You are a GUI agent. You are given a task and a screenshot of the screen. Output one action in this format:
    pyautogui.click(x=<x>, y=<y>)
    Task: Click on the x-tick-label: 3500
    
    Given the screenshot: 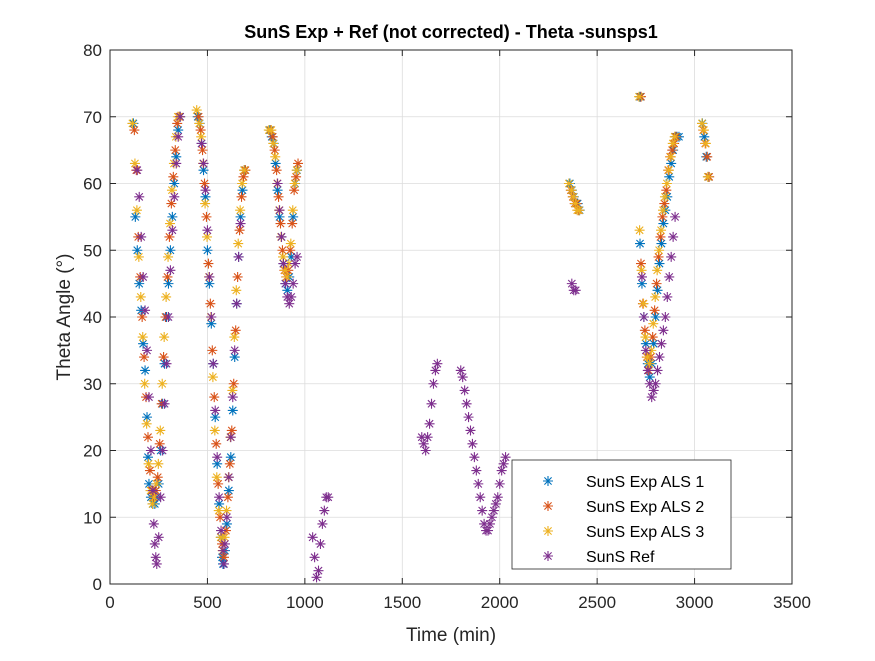 What is the action you would take?
    pyautogui.click(x=792, y=602)
    